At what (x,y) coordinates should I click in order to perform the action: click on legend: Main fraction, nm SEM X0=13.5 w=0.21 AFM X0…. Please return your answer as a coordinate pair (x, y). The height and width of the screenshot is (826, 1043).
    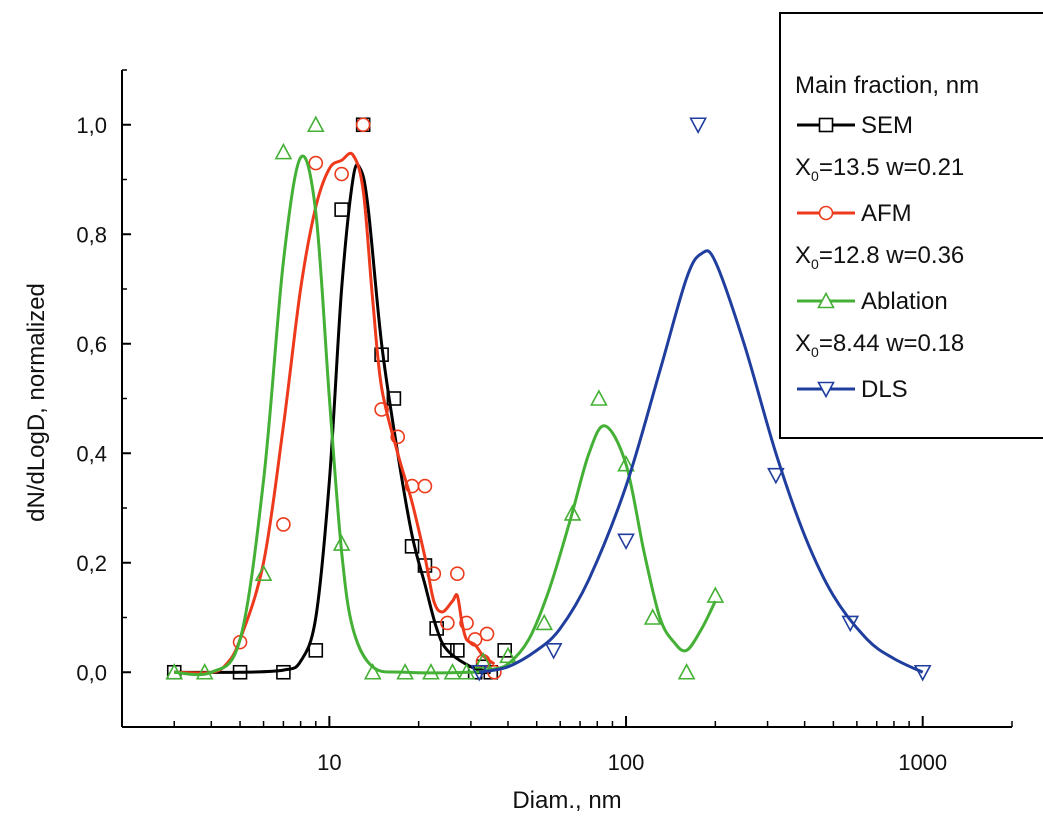
    Looking at the image, I should click on (911, 225).